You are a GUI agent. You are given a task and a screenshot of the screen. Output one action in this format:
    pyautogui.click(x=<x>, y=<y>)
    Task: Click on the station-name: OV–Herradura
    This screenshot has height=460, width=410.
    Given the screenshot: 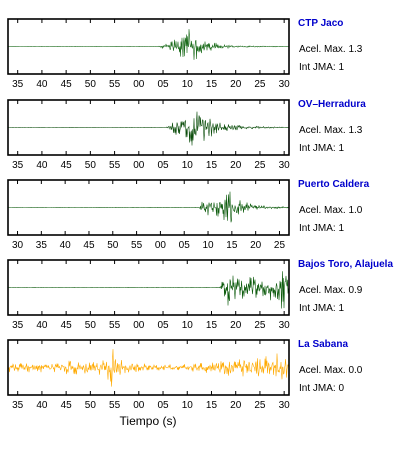 What is the action you would take?
    pyautogui.click(x=332, y=104)
    